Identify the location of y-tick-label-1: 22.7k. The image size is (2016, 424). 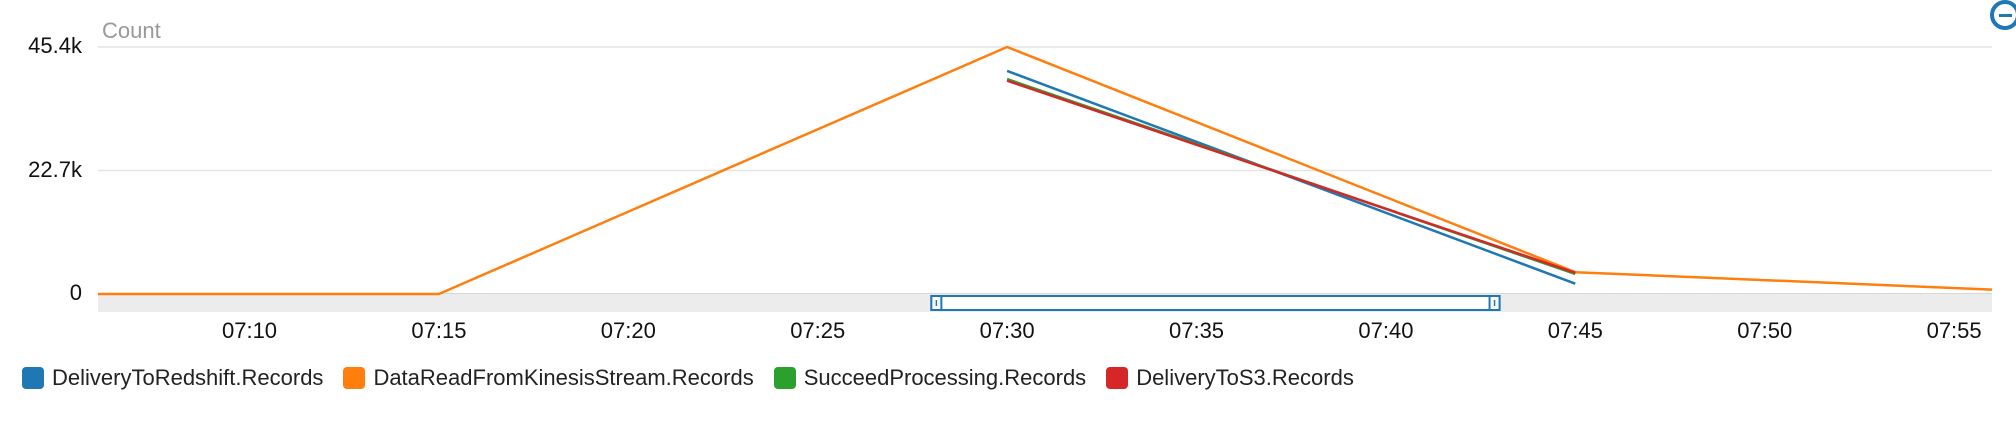
(55, 169).